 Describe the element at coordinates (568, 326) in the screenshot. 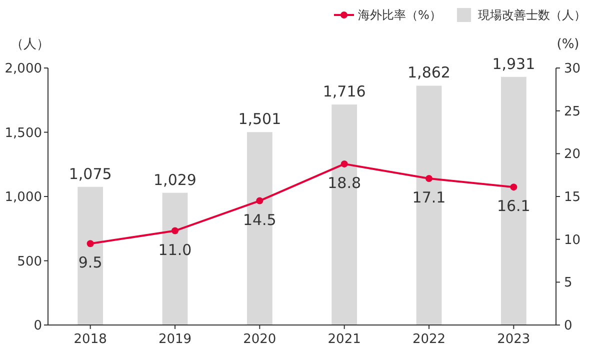

I see `y2-tick-label: 0` at that location.